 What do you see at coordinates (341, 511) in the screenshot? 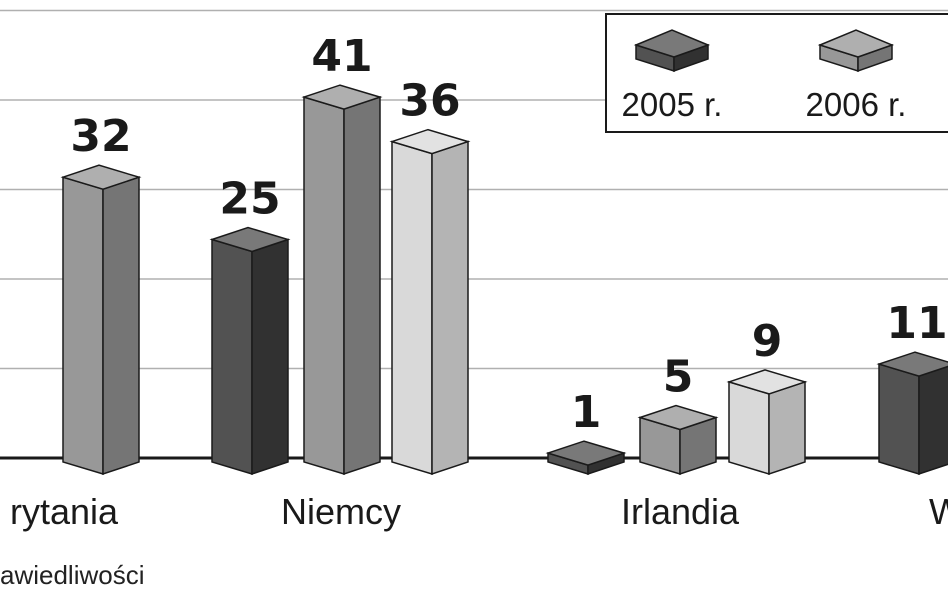
I see `category-label: Niemcy` at bounding box center [341, 511].